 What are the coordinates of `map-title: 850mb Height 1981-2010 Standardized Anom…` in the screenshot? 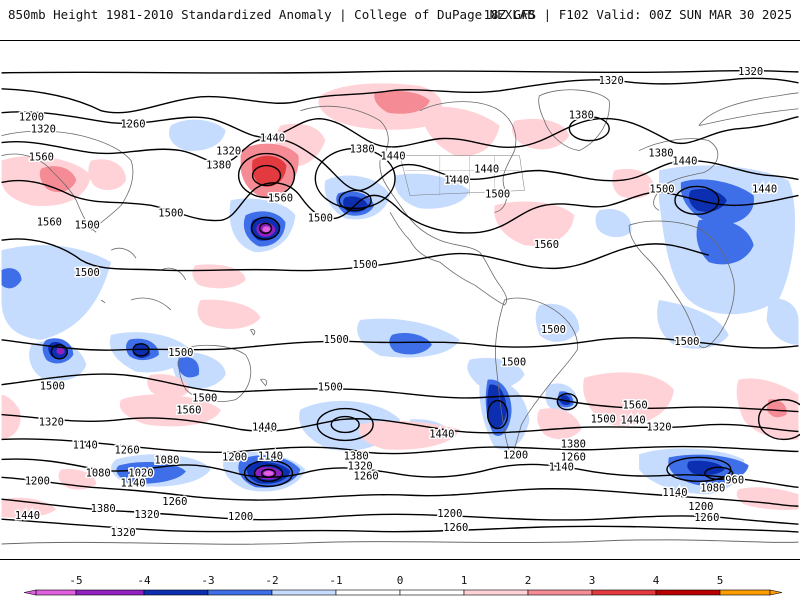 It's located at (271, 14).